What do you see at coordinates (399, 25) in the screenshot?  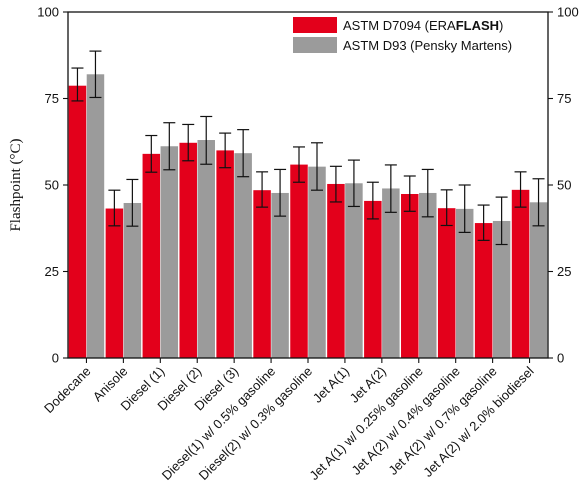 I see `legend-label-part-1-1: ASTM D7094 (ERA` at bounding box center [399, 25].